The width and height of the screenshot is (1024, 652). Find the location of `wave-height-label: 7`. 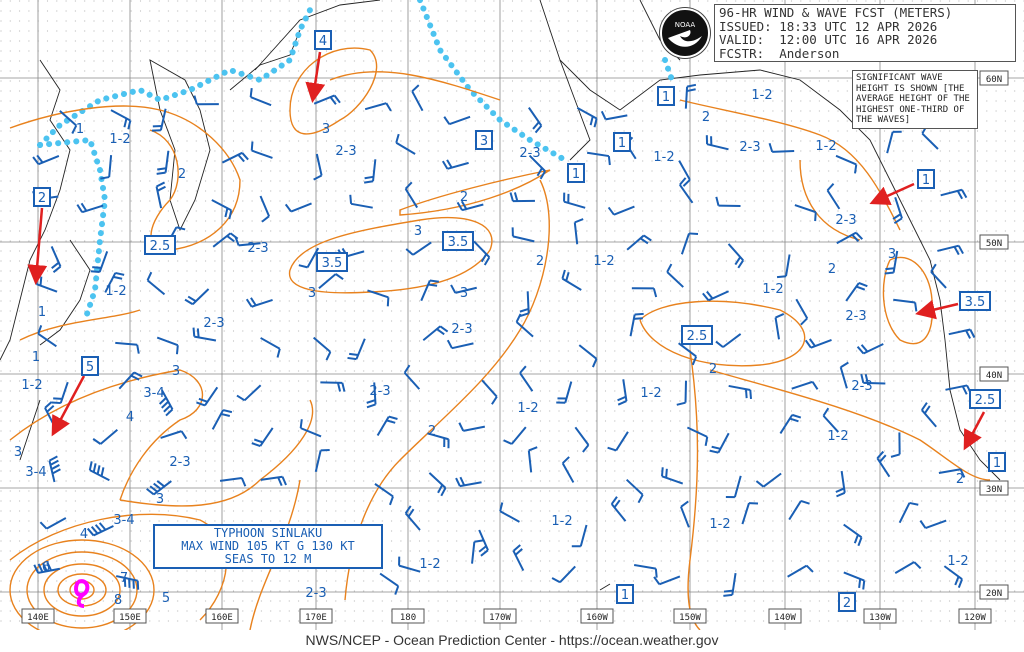

wave-height-label: 7 is located at coordinates (124, 578).